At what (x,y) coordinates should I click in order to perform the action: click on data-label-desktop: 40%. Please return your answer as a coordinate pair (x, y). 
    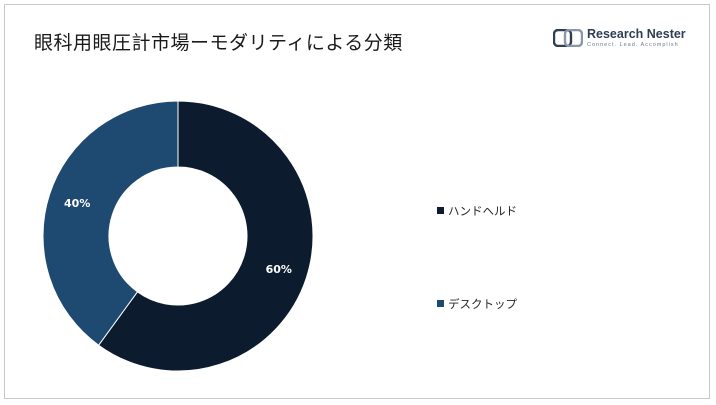
    Looking at the image, I should click on (77, 203).